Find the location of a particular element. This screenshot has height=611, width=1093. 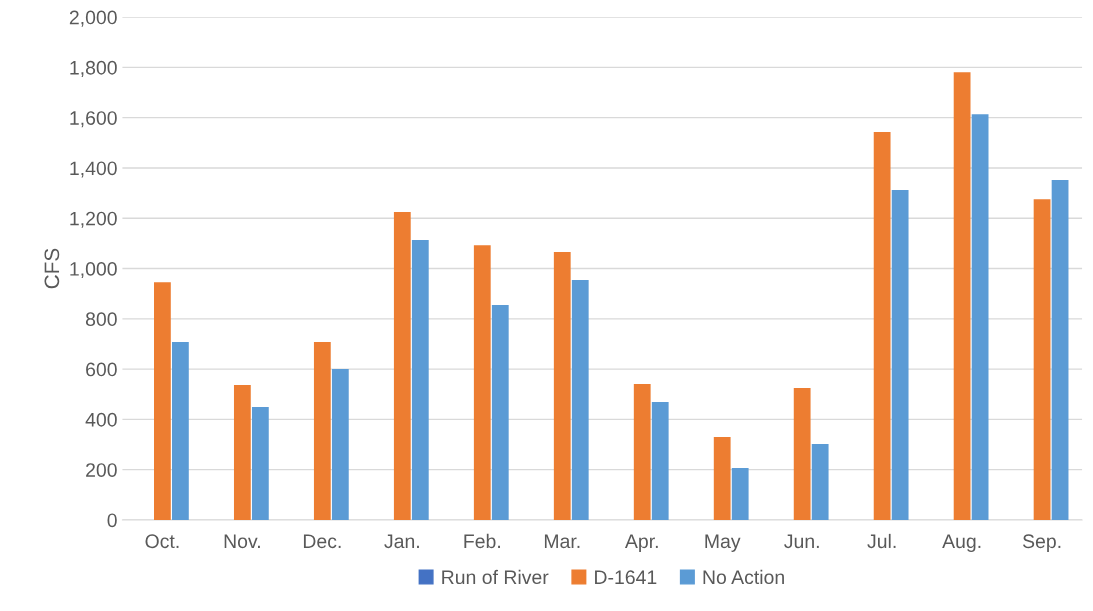

y-tick-label: 1,200 is located at coordinates (93, 219).